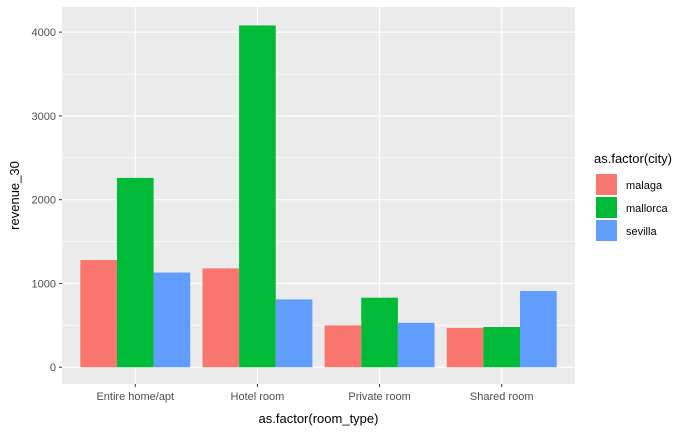 Image resolution: width=700 pixels, height=432 pixels. I want to click on legend-key-sevilla, so click(606, 230).